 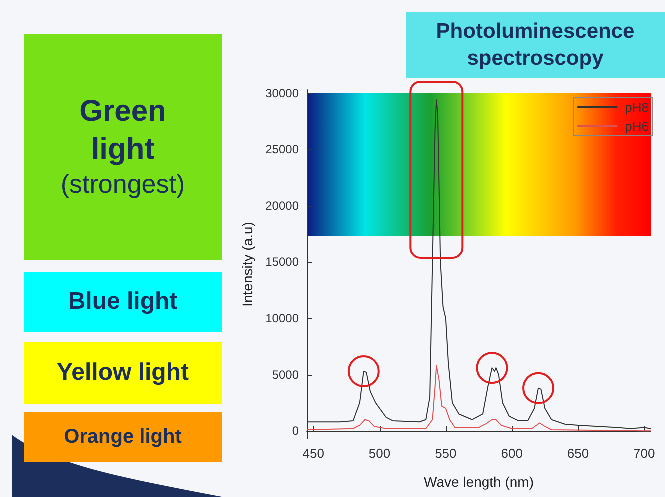 I want to click on legend-label: pH6, so click(x=637, y=126).